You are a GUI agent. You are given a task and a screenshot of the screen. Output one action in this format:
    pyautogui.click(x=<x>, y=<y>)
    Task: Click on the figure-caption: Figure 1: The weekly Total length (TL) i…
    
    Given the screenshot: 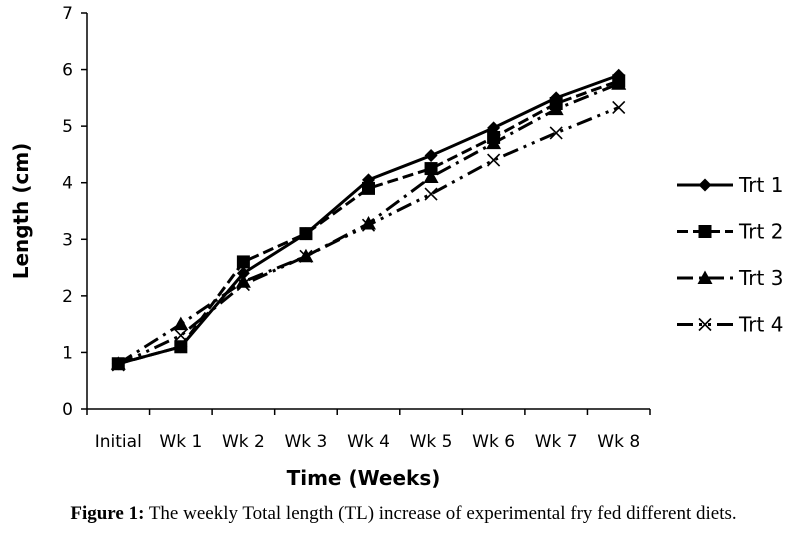 What is the action you would take?
    pyautogui.click(x=403, y=514)
    